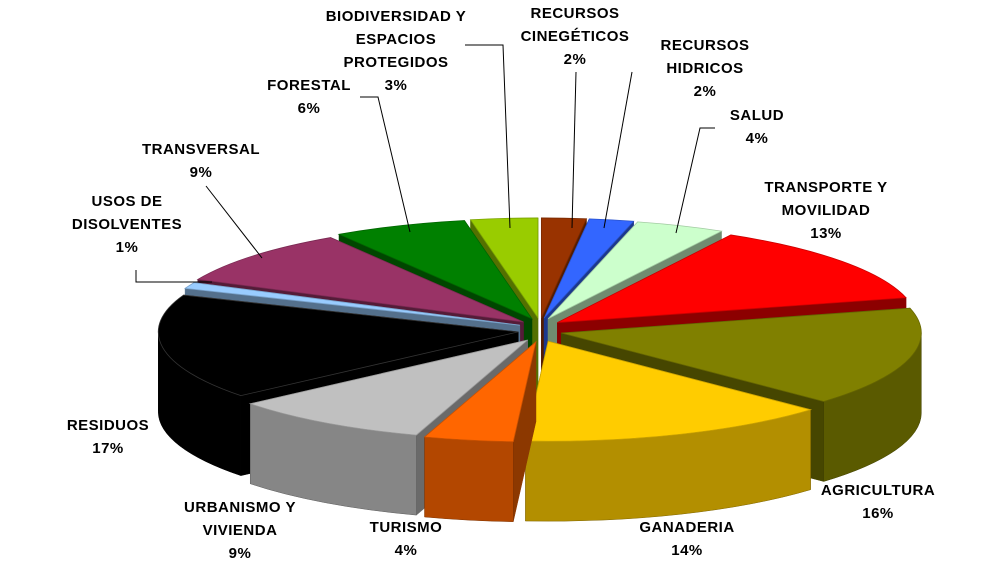  Describe the element at coordinates (108, 425) in the screenshot. I see `slice-name-label: RESIDUOS` at that location.